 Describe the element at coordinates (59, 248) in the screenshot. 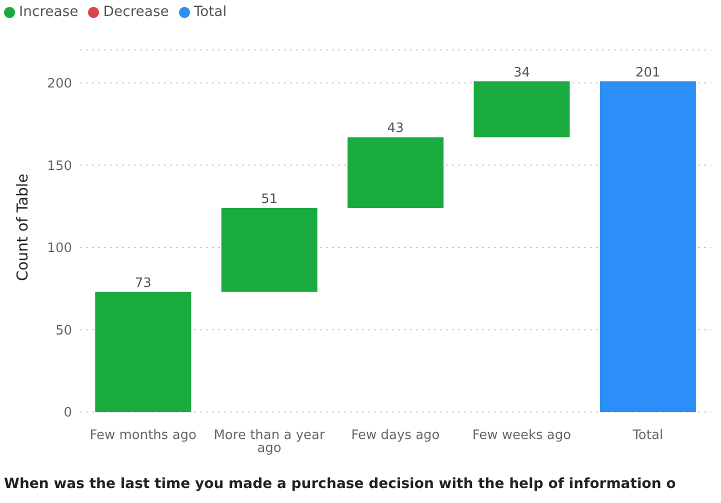

I see `y-tick-label: 100` at that location.